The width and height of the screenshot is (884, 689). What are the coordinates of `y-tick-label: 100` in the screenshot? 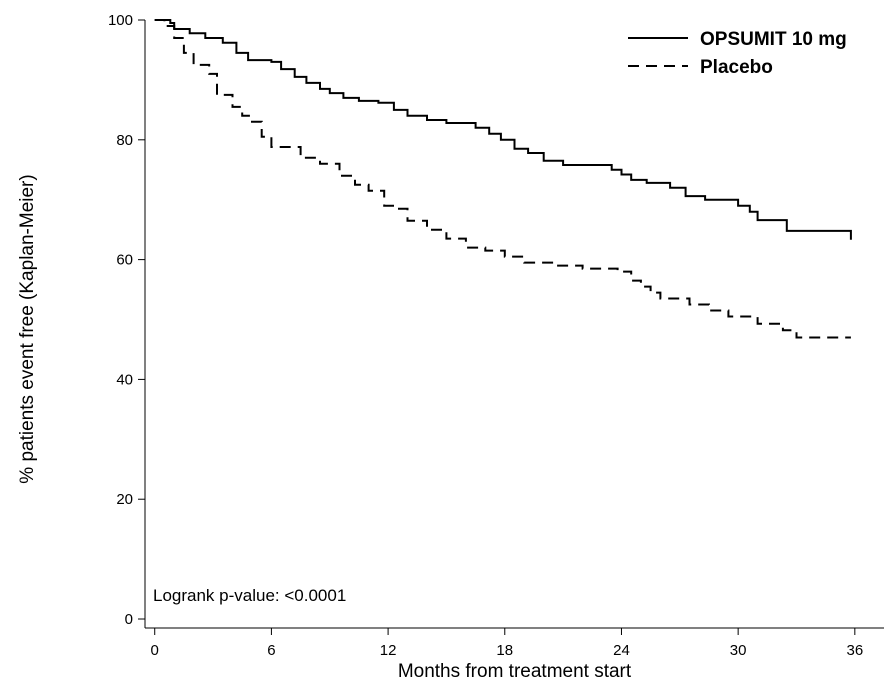 It's located at (120, 20).